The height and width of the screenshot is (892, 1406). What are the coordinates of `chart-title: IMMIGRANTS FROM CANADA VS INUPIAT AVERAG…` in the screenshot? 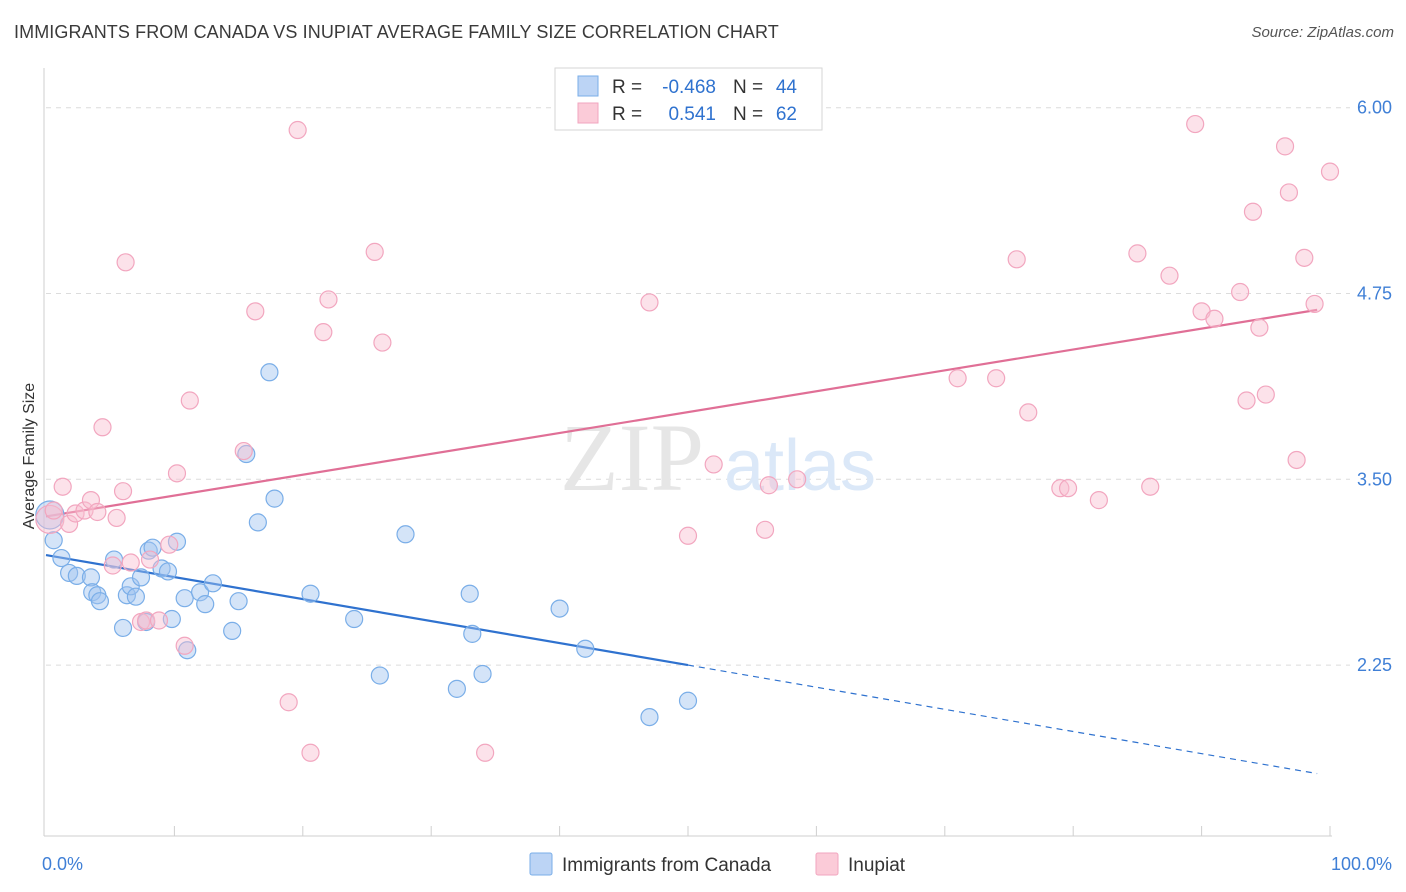 It's located at (396, 32).